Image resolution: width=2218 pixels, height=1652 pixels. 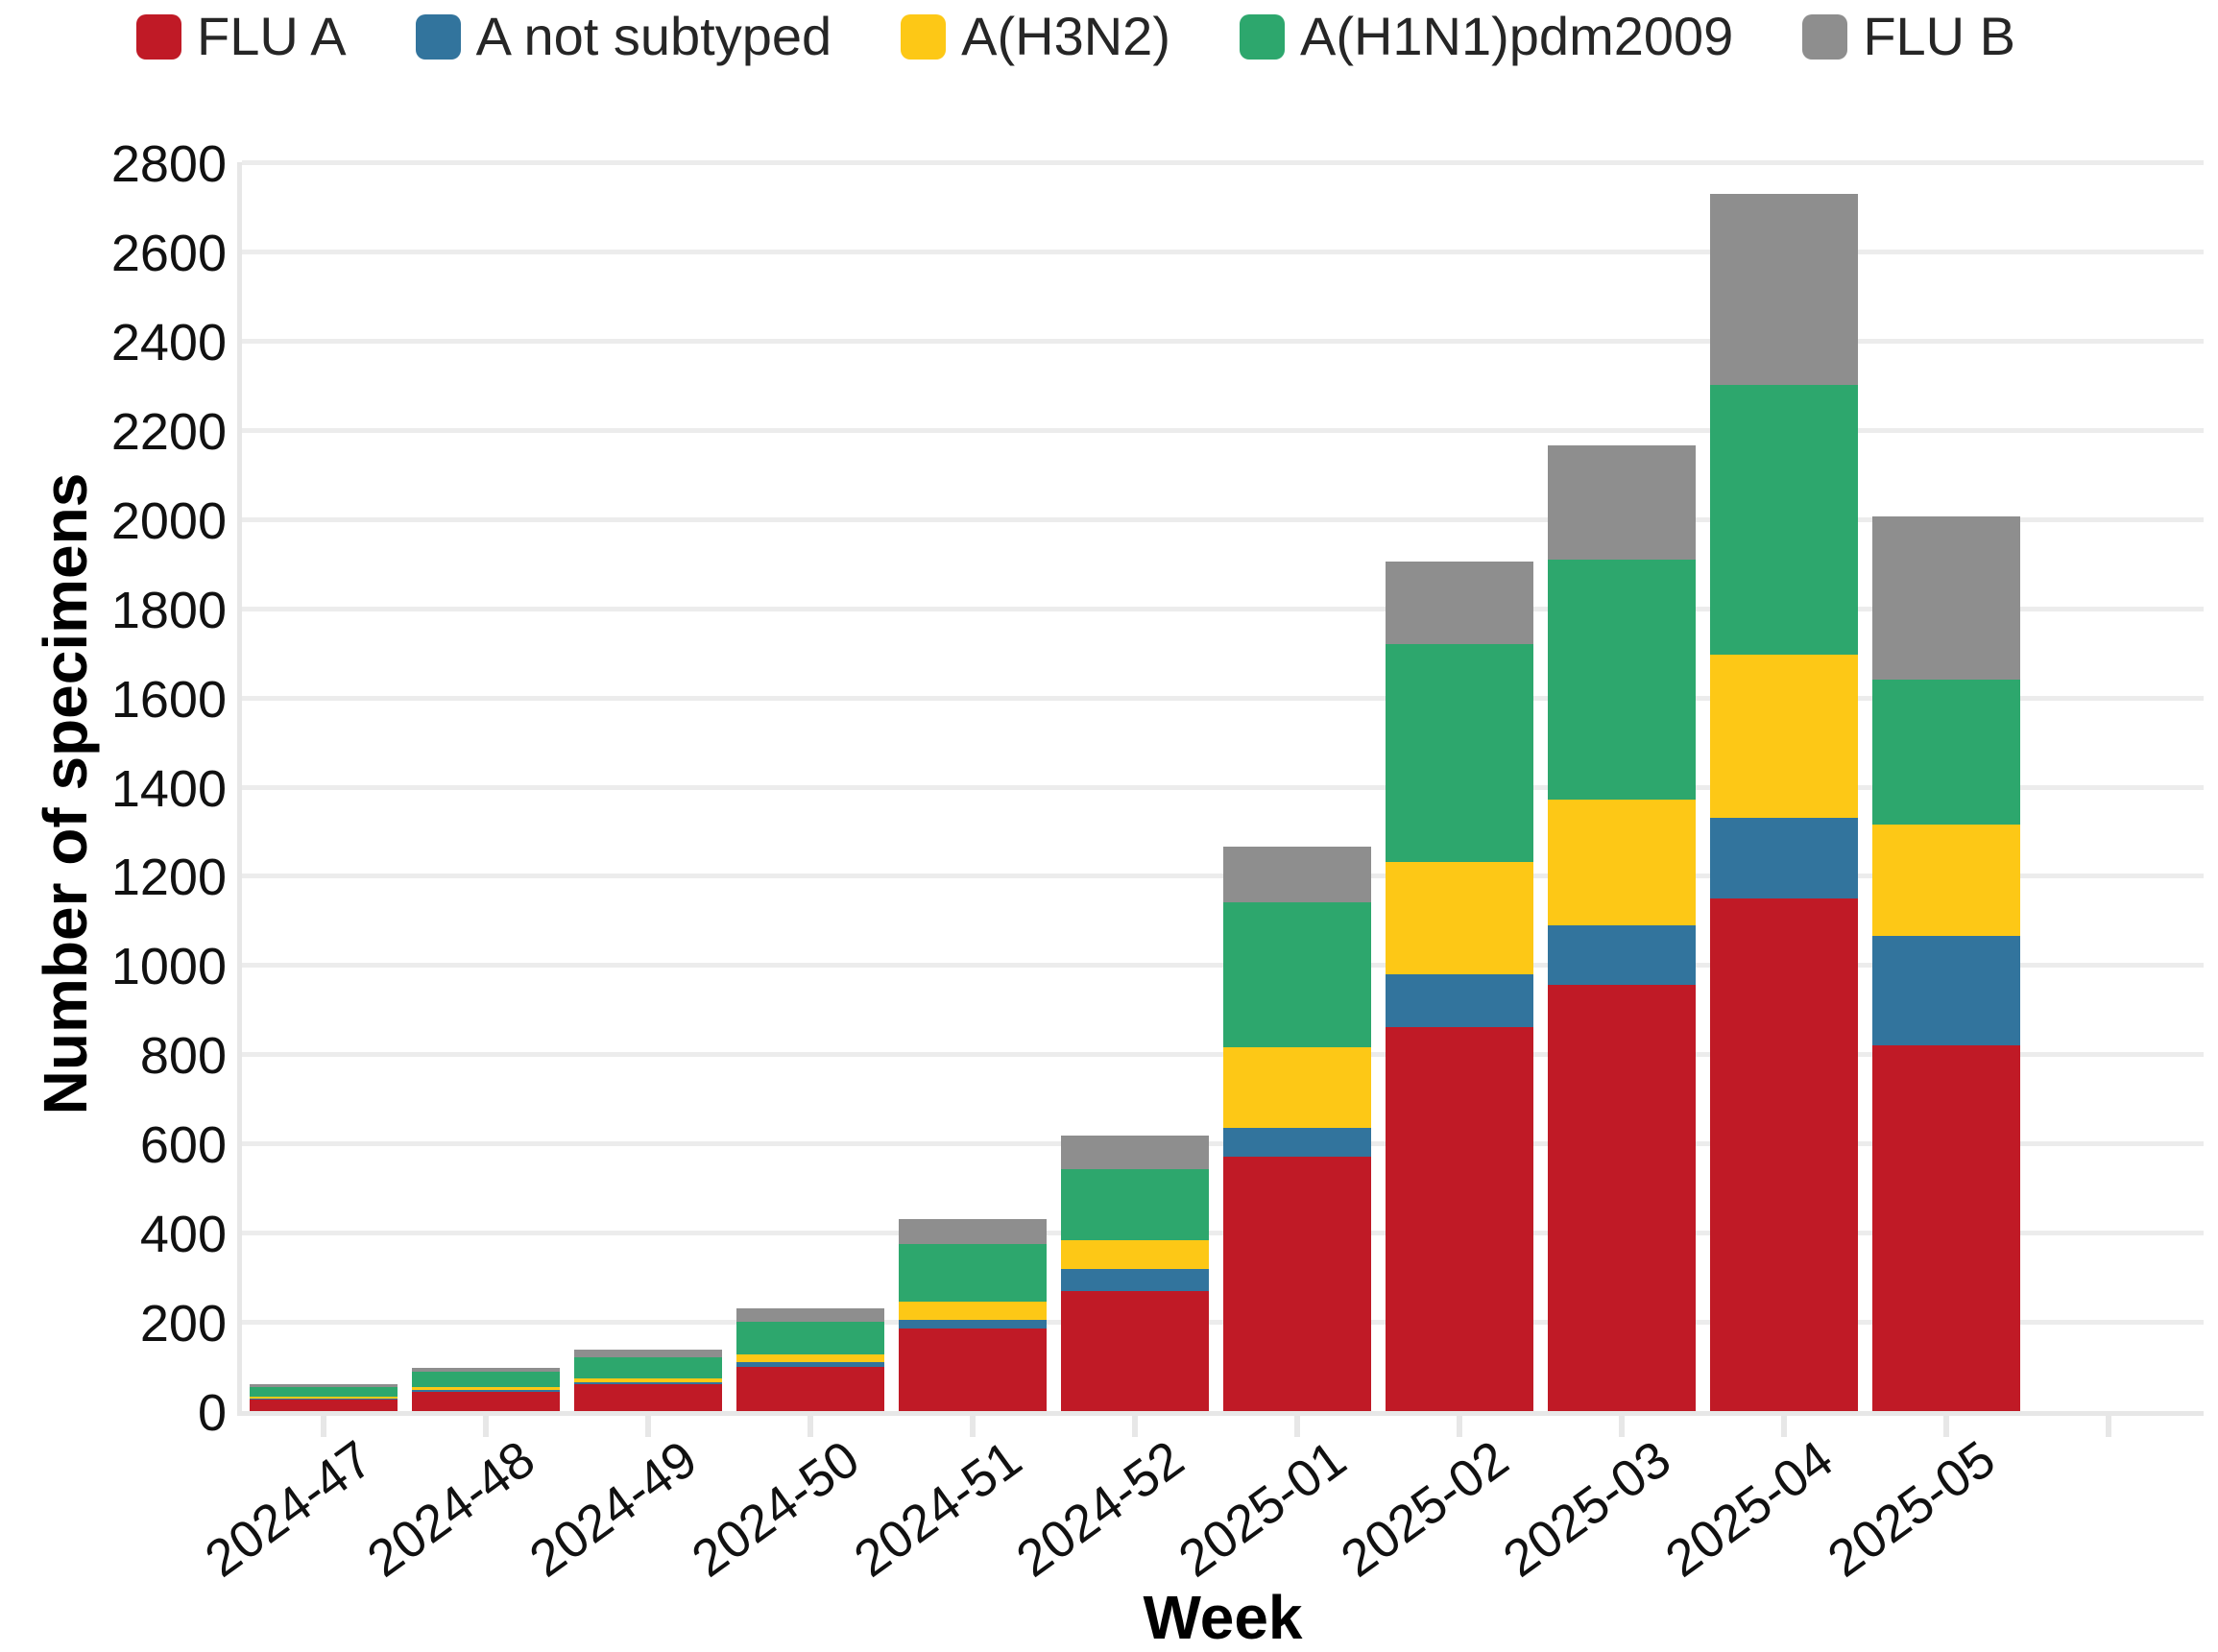 I want to click on bar-segment-2024-48-a(h3n2), so click(x=486, y=1389).